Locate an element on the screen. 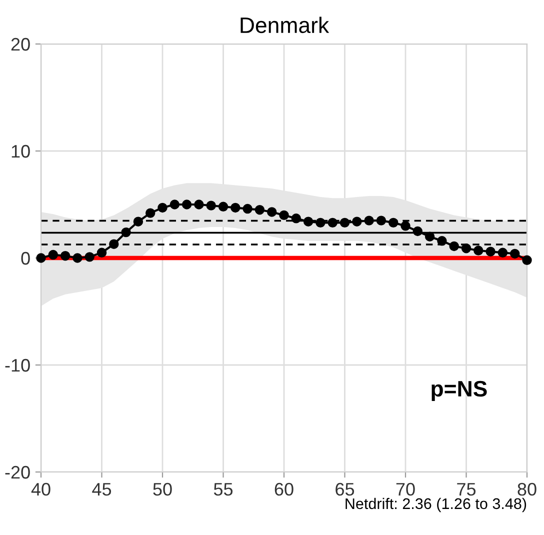  x-tick-label: 50 is located at coordinates (162, 489).